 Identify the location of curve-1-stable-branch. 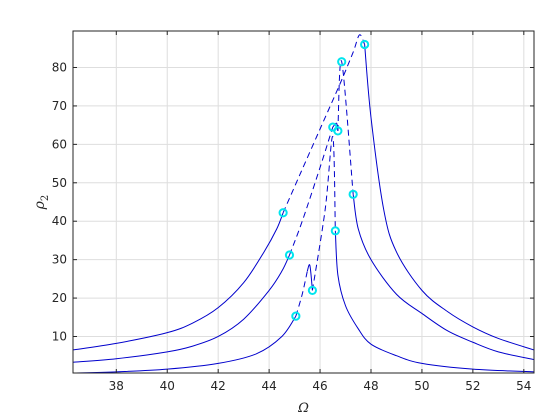
(178, 281).